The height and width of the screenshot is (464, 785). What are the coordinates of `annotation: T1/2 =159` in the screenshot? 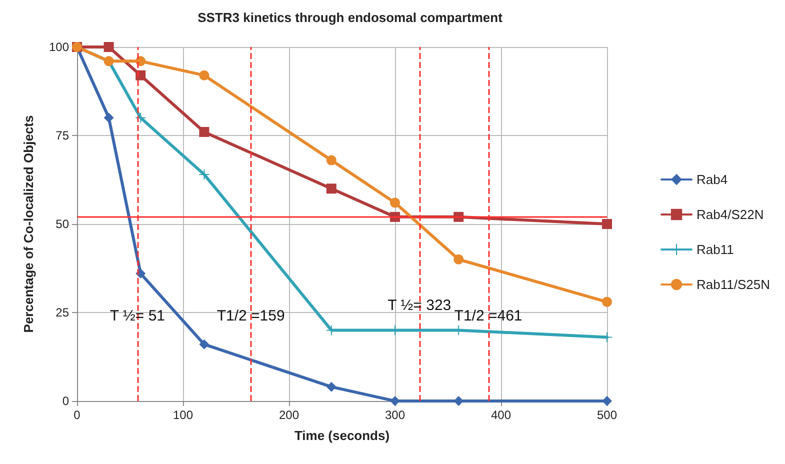 It's located at (250, 316).